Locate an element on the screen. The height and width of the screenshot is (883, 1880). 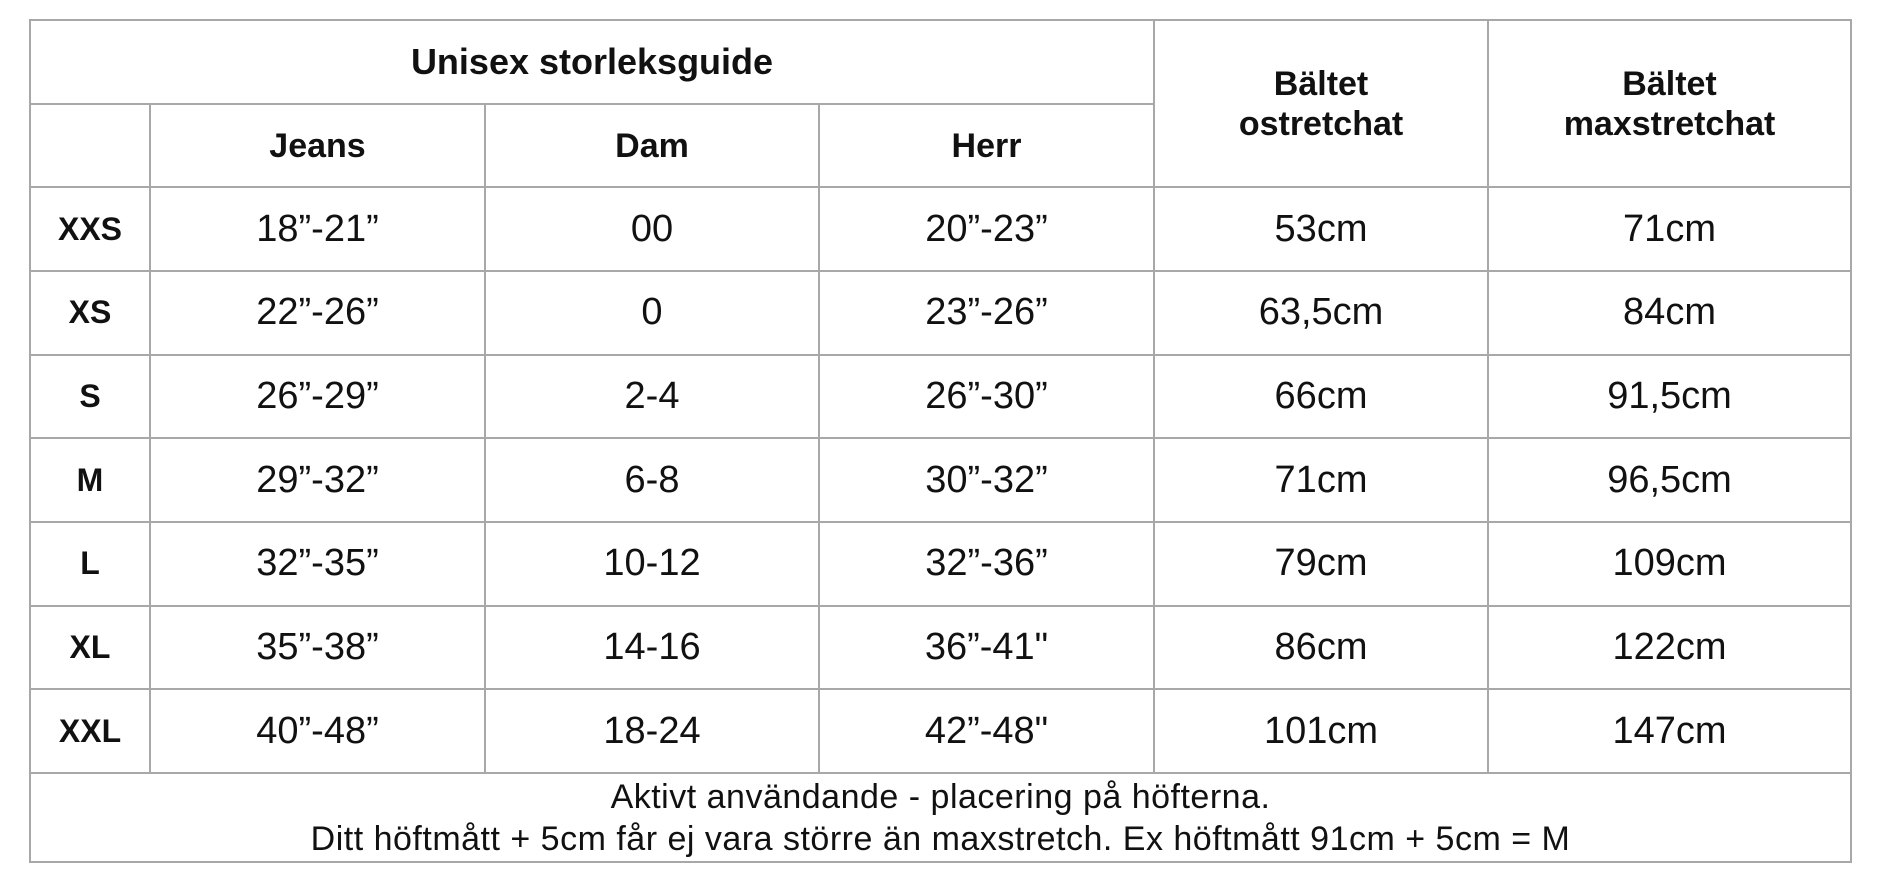
table-row: XXL 40”-48” 18-24 42”-48" 101cm 147cm is located at coordinates (941, 731).